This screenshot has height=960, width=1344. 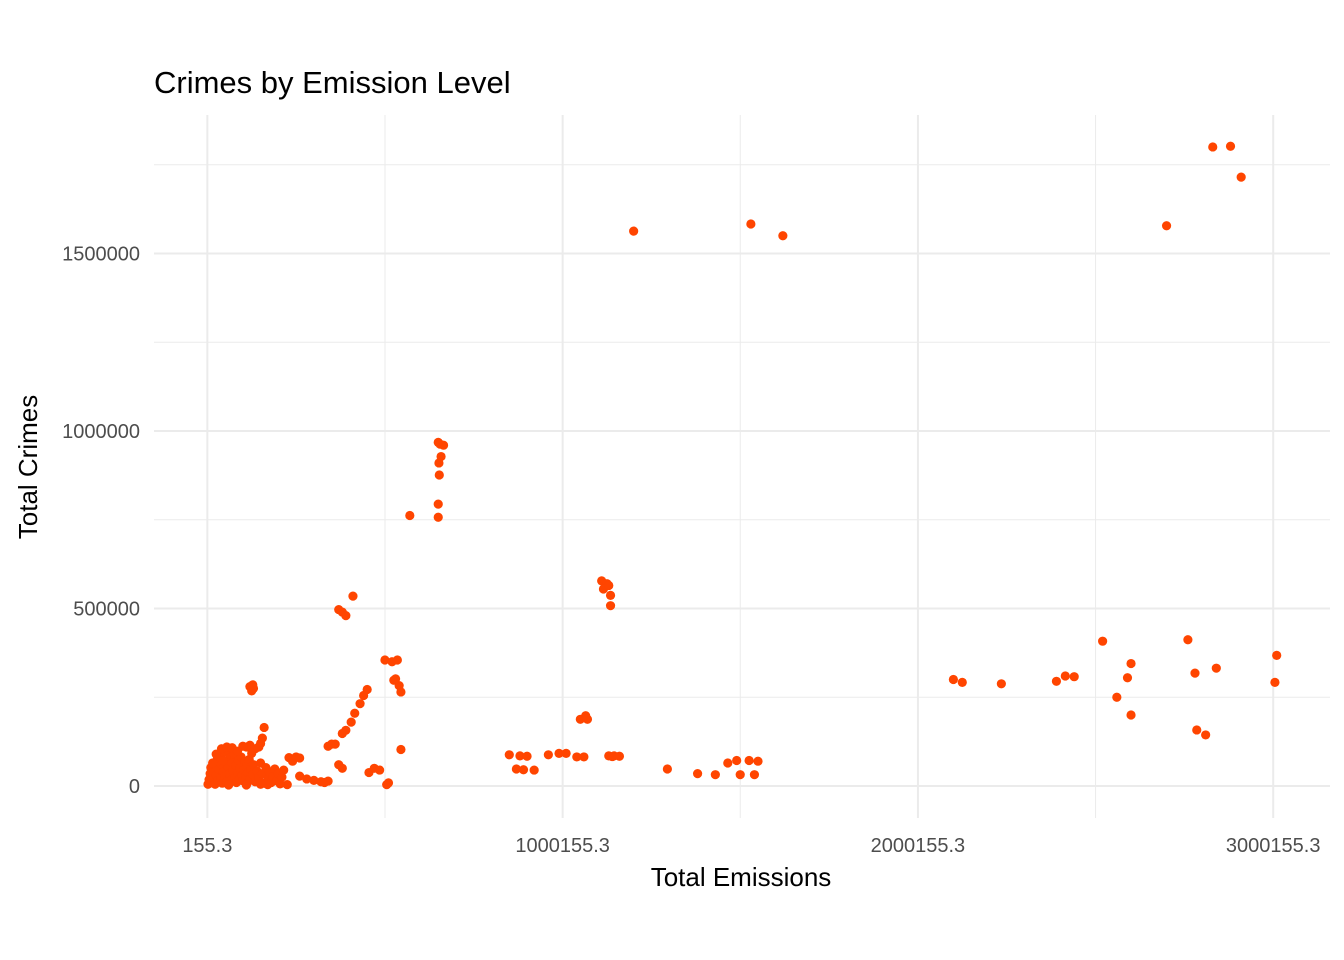 What do you see at coordinates (741, 877) in the screenshot?
I see `x-axis-title: Total Emissions` at bounding box center [741, 877].